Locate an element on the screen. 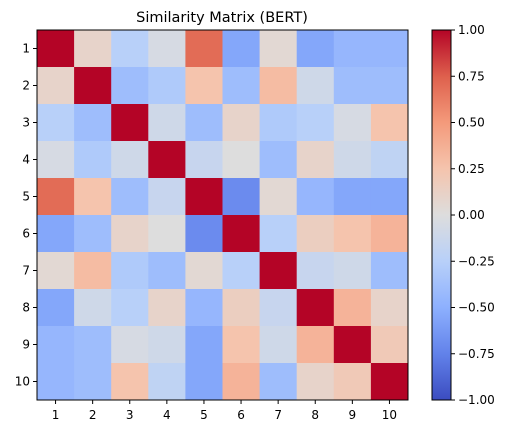  y-tick-label: 9 is located at coordinates (26, 345).